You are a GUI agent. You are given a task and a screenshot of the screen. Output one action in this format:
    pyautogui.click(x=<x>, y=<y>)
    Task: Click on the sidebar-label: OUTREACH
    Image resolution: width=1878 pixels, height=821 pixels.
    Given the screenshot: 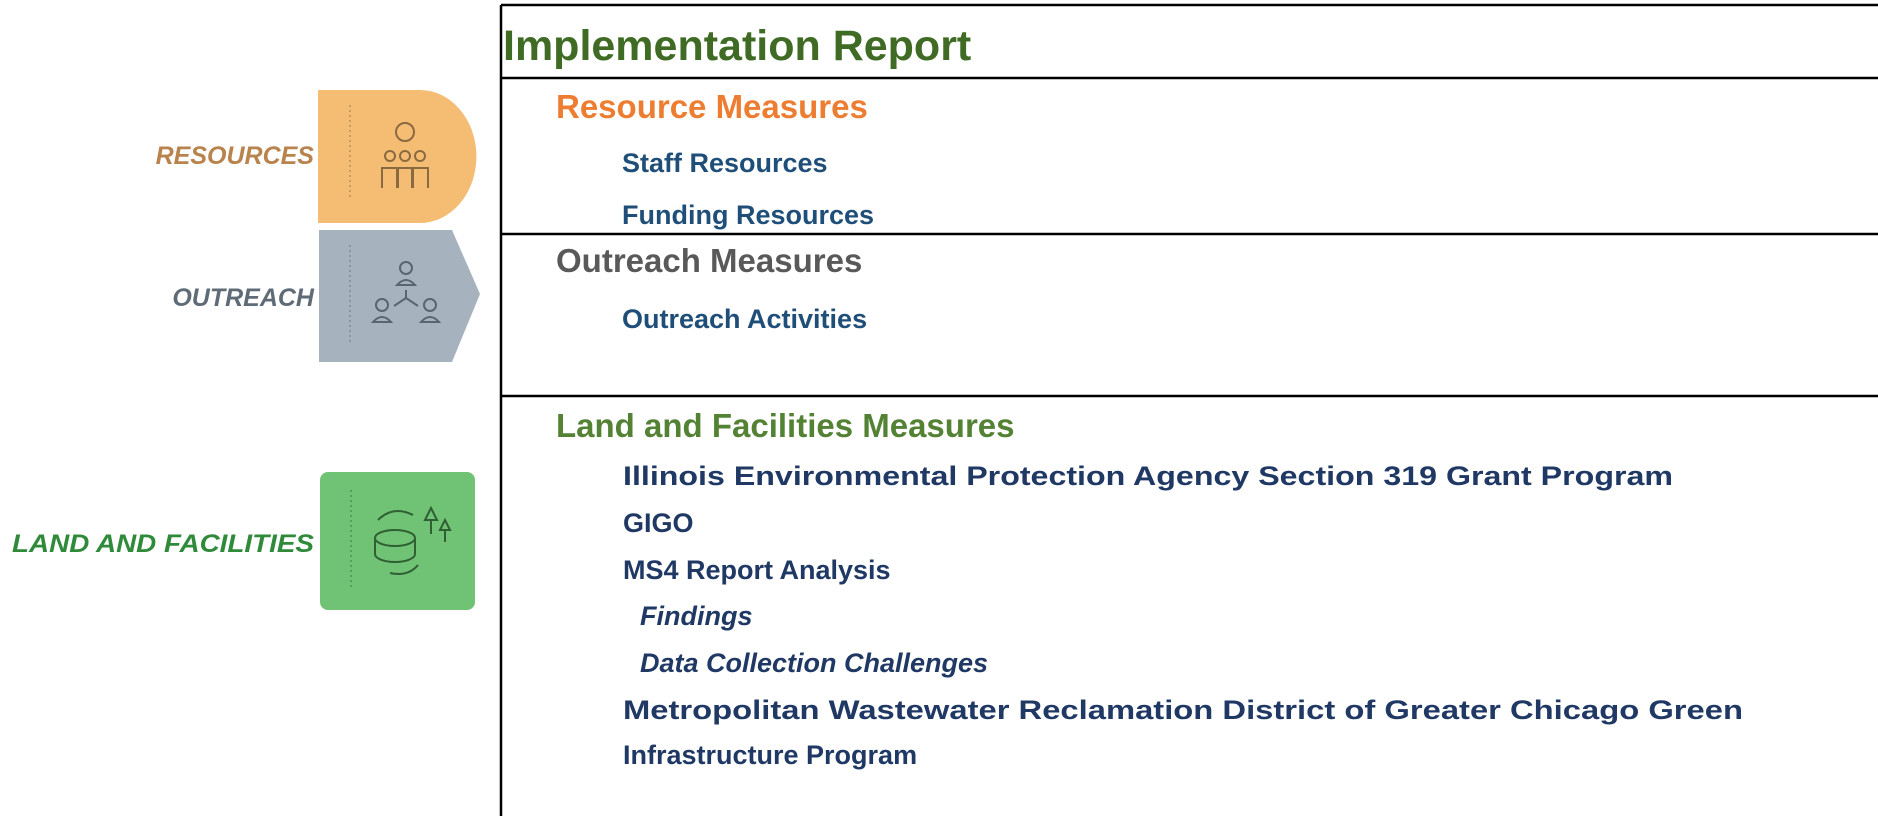 What is the action you would take?
    pyautogui.click(x=243, y=298)
    